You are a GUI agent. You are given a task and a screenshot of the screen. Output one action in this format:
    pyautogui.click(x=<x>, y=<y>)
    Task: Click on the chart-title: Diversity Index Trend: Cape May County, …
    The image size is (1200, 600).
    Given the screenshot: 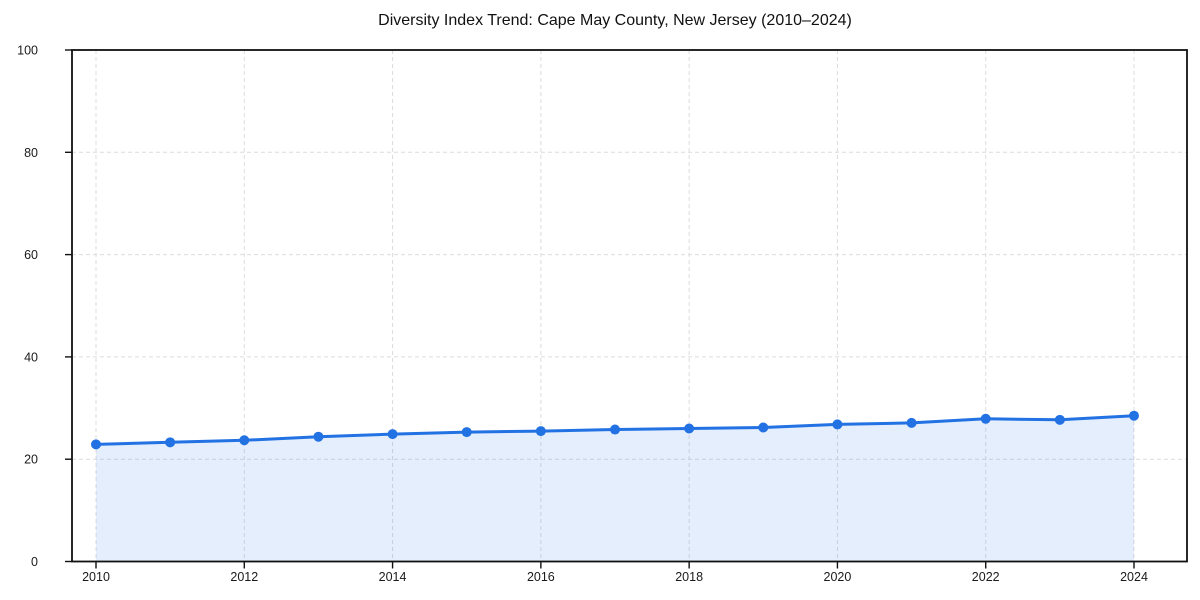 What is the action you would take?
    pyautogui.click(x=615, y=20)
    